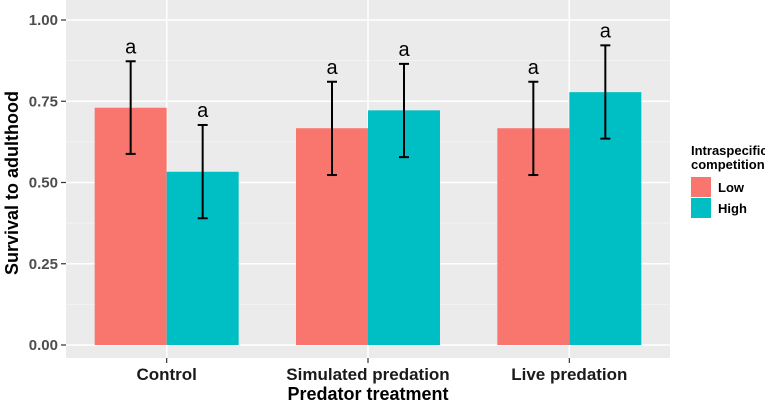  I want to click on y-tick-label: 1.00, so click(43, 20).